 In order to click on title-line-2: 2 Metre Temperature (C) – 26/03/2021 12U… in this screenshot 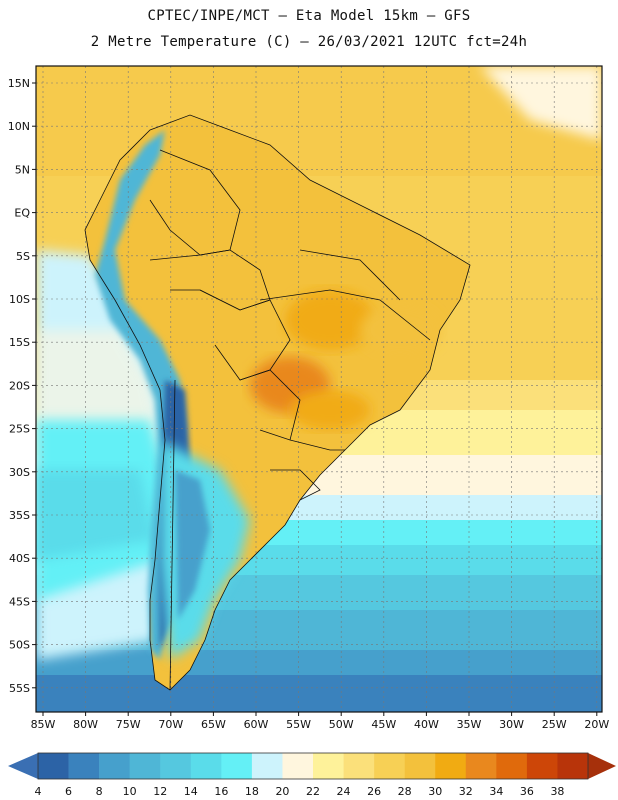, I will do `click(309, 42)`.